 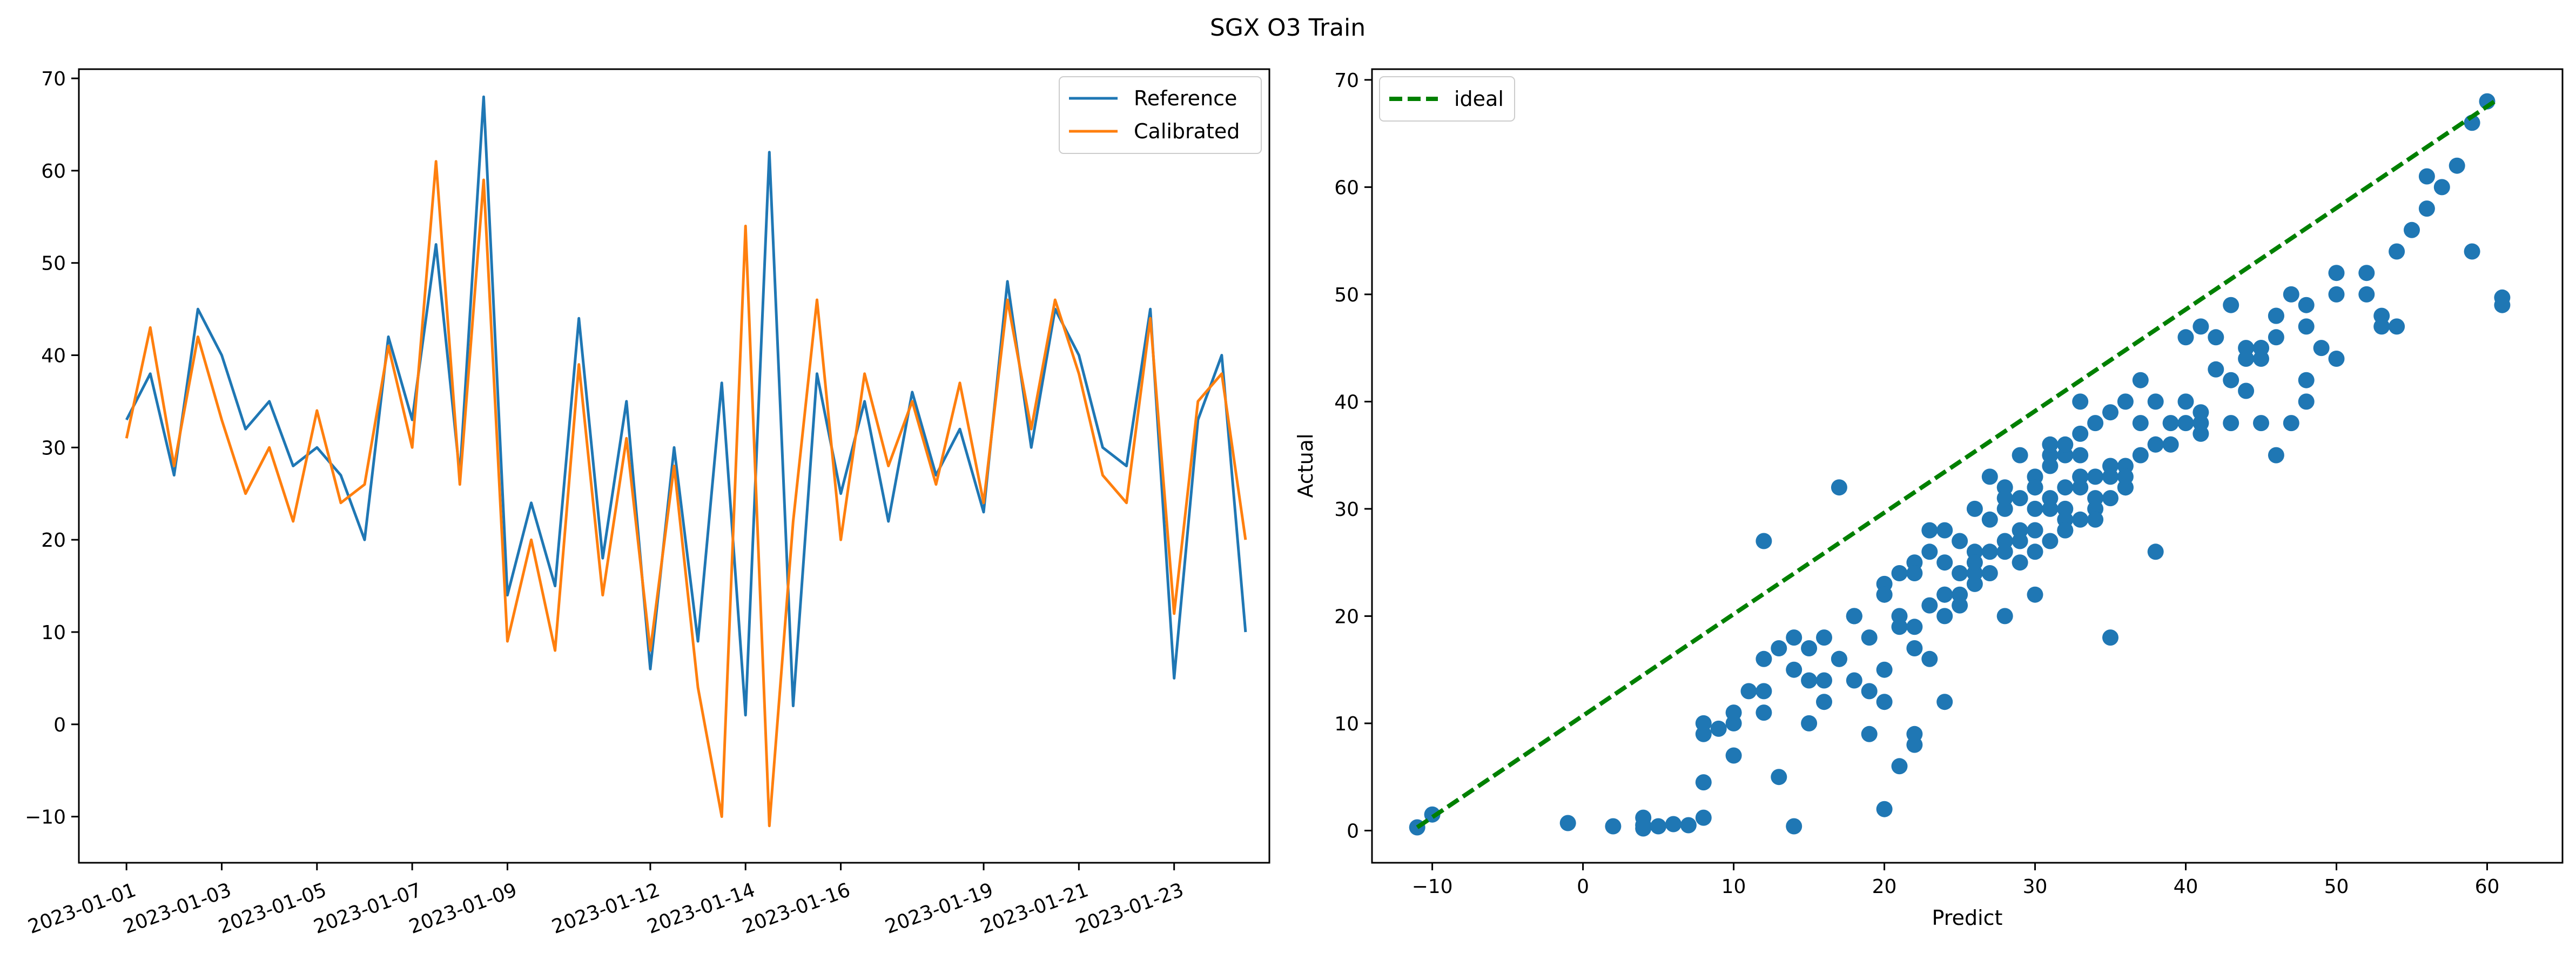 What do you see at coordinates (1347, 188) in the screenshot?
I see `y-tick-label: 60` at bounding box center [1347, 188].